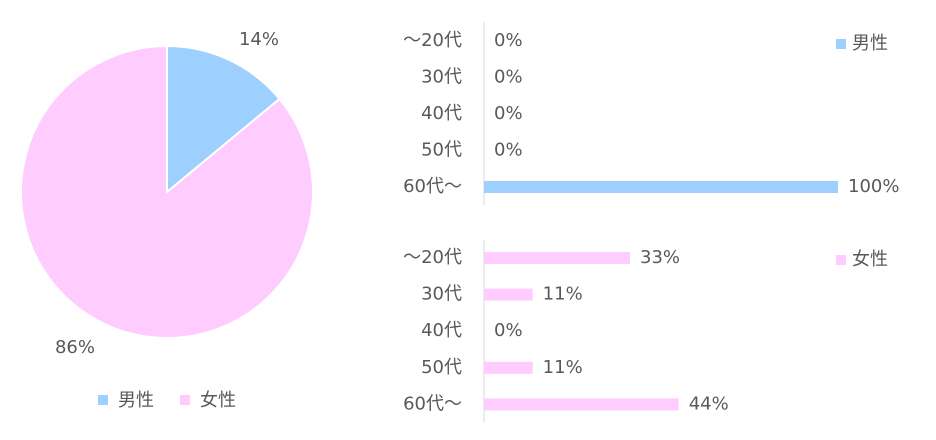 Image resolution: width=936 pixels, height=440 pixels. What do you see at coordinates (223, 119) in the screenshot?
I see `pie-slice` at bounding box center [223, 119].